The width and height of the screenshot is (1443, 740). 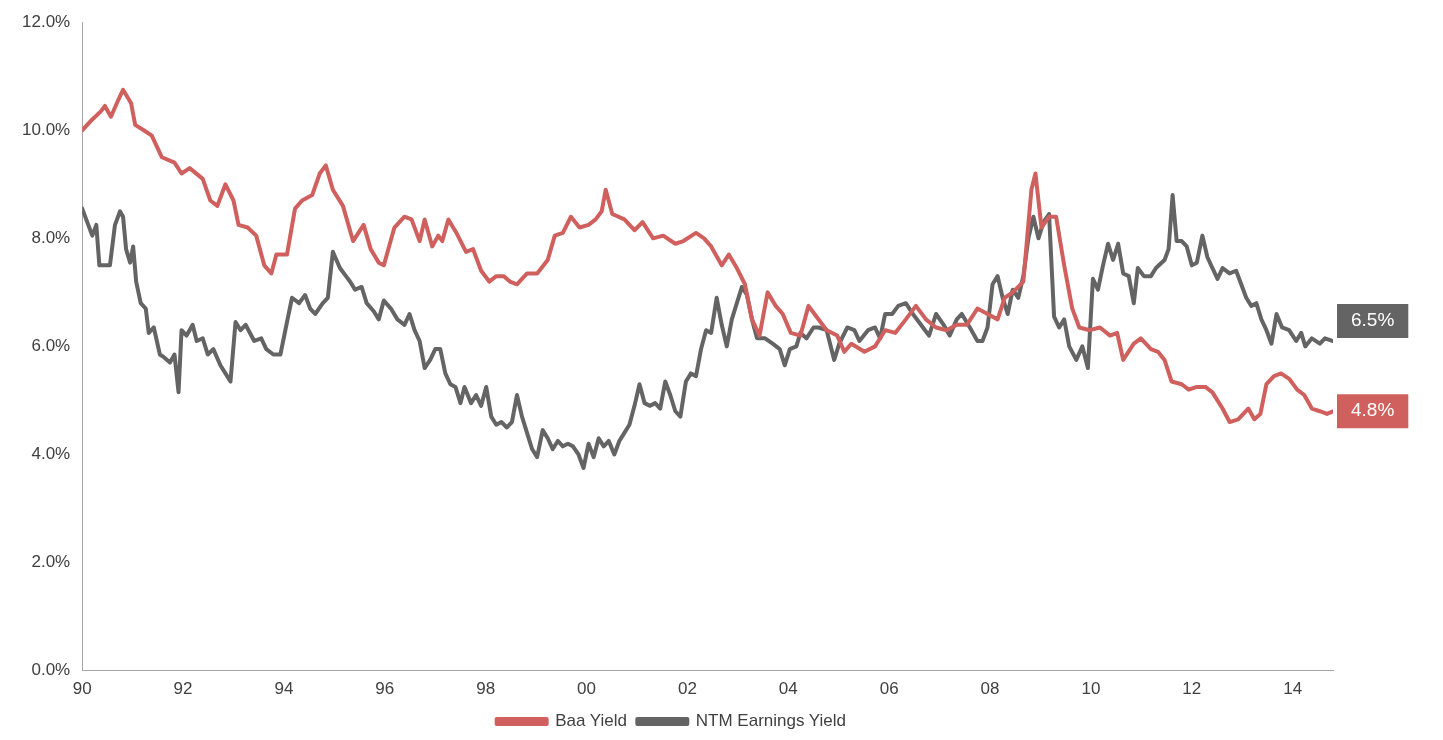 What do you see at coordinates (486, 689) in the screenshot?
I see `x-tick-label: 98` at bounding box center [486, 689].